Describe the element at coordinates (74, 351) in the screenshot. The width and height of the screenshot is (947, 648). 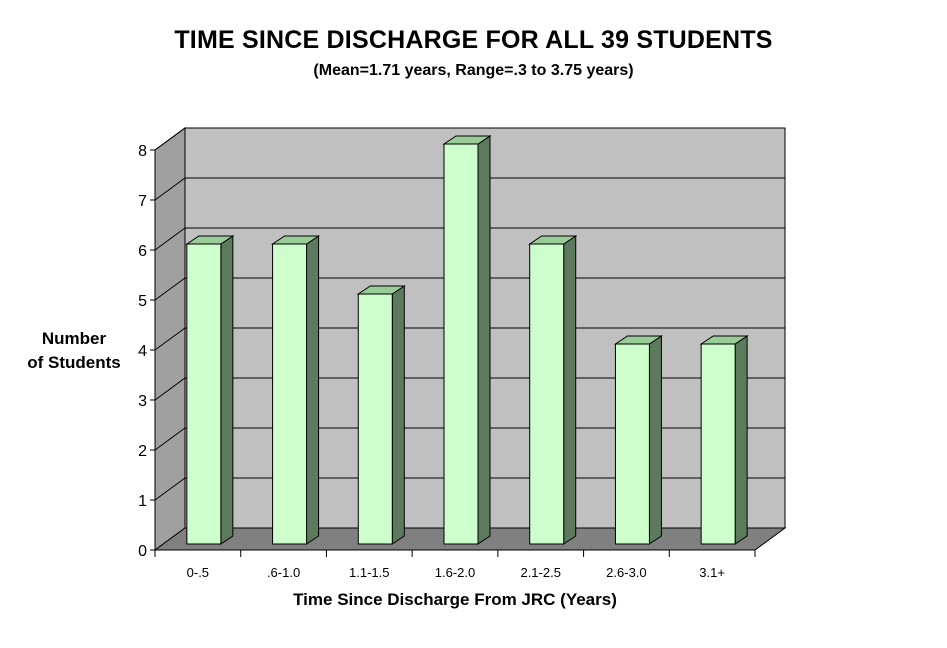
I see `y-axis-label: Number of Students` at that location.